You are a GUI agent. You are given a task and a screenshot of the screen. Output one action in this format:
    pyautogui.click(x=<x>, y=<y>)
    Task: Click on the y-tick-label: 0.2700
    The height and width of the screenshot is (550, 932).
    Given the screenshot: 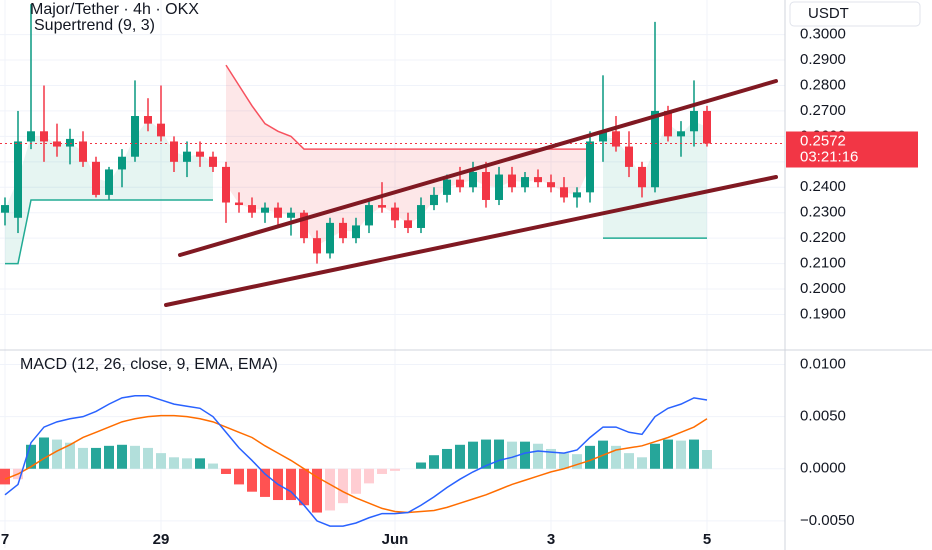 What is the action you would take?
    pyautogui.click(x=823, y=110)
    